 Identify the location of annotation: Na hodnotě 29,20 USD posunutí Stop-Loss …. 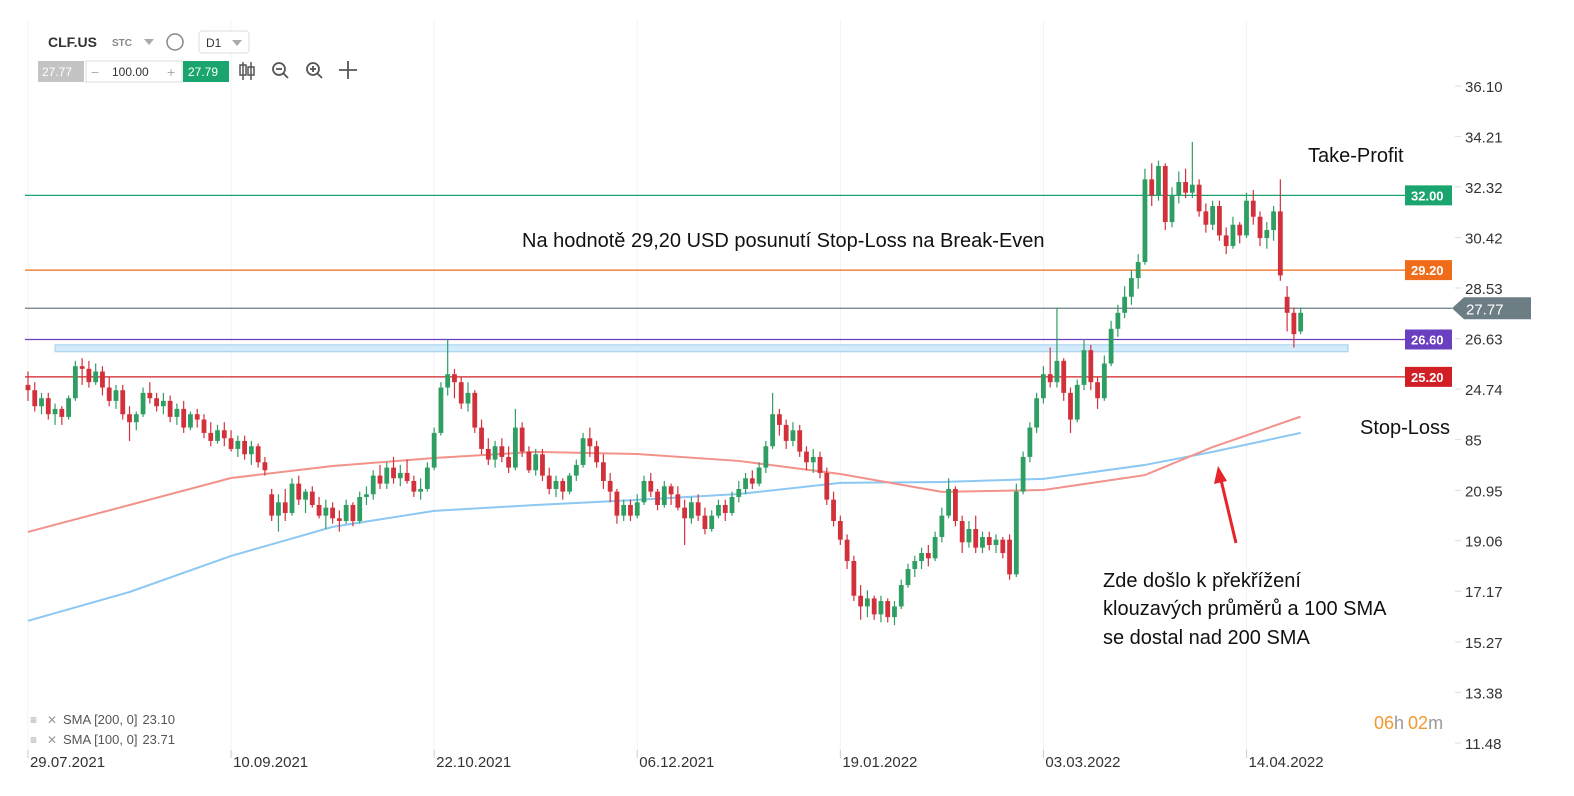
(783, 241).